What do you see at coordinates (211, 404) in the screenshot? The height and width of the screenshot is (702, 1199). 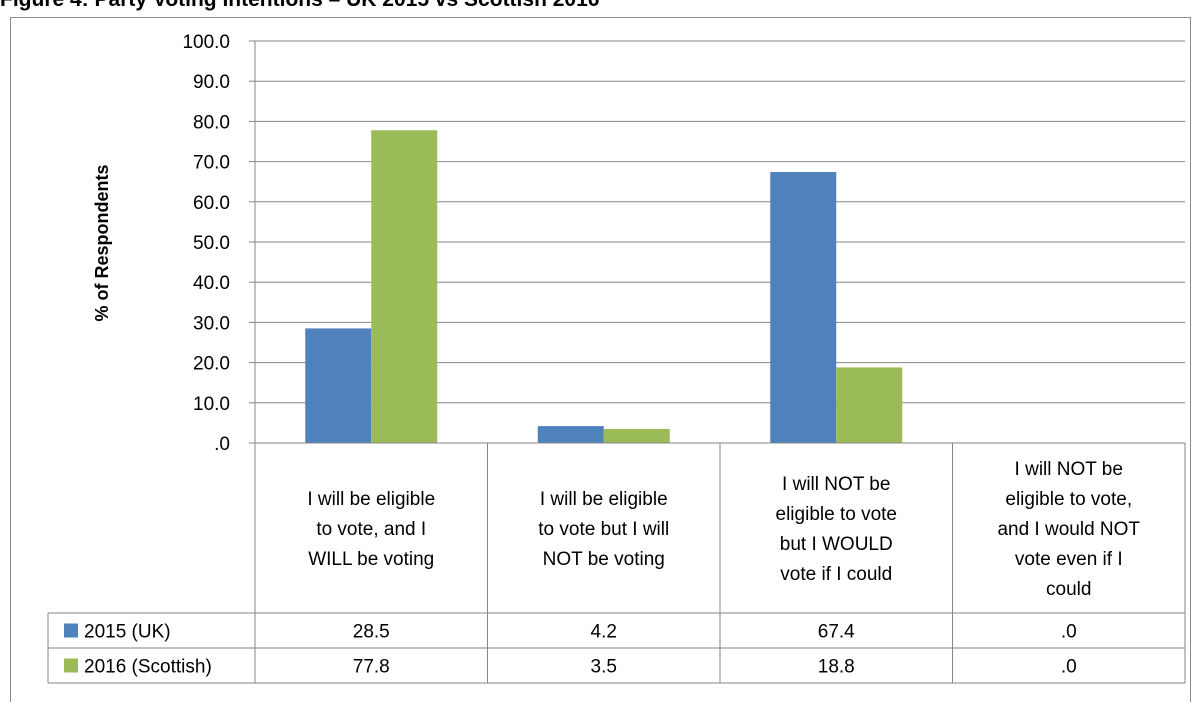 I see `y-tick-label: 10.0` at bounding box center [211, 404].